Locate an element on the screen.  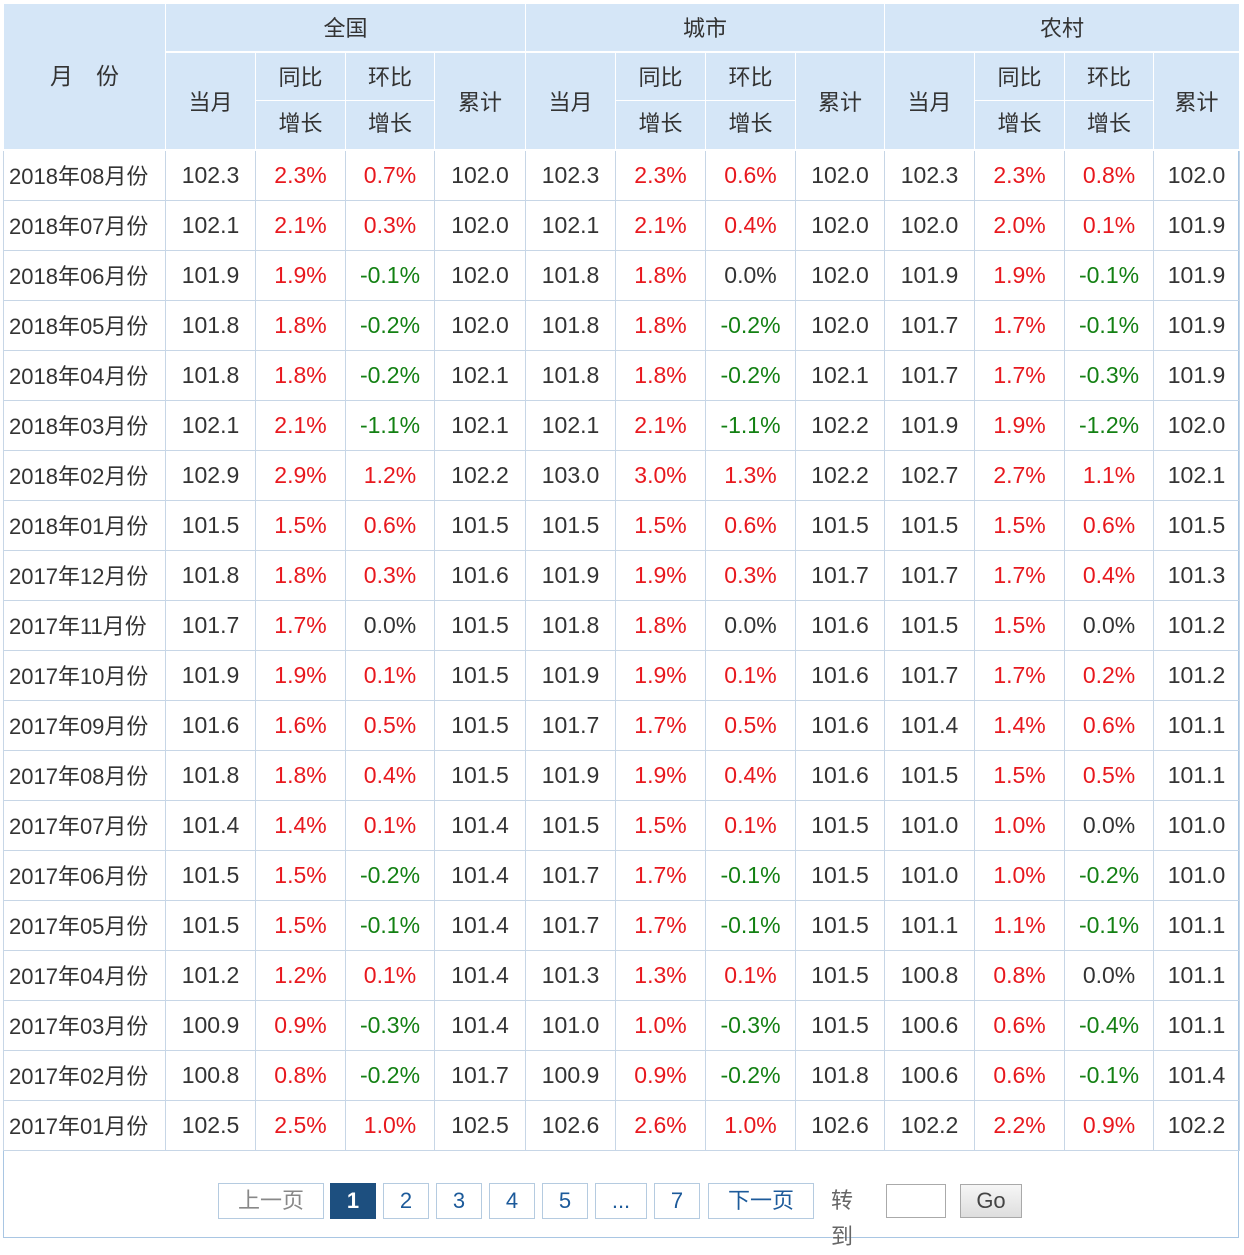
page-button-3: 3 is located at coordinates (459, 1201).